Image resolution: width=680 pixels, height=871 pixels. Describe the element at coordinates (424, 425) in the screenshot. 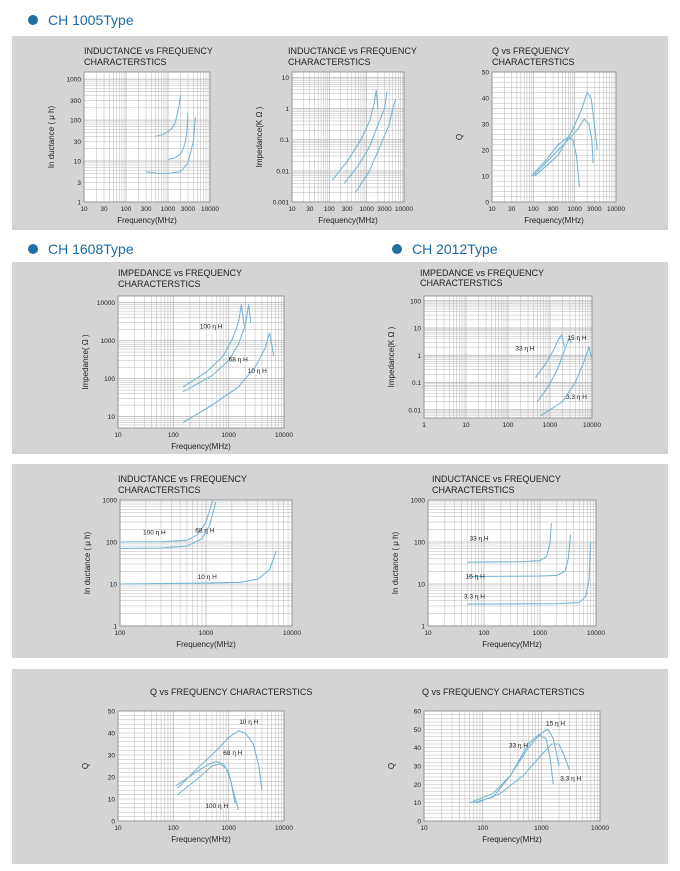

I see `x-tick-label: 1` at that location.